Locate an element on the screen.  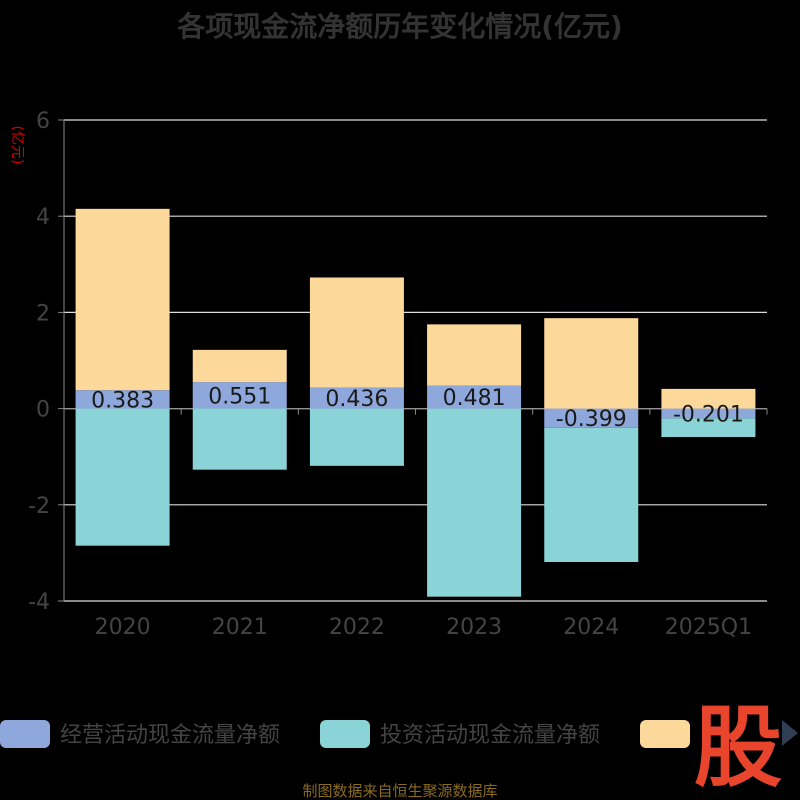
legend-label: 经营活动现金流量净额 is located at coordinates (170, 735).